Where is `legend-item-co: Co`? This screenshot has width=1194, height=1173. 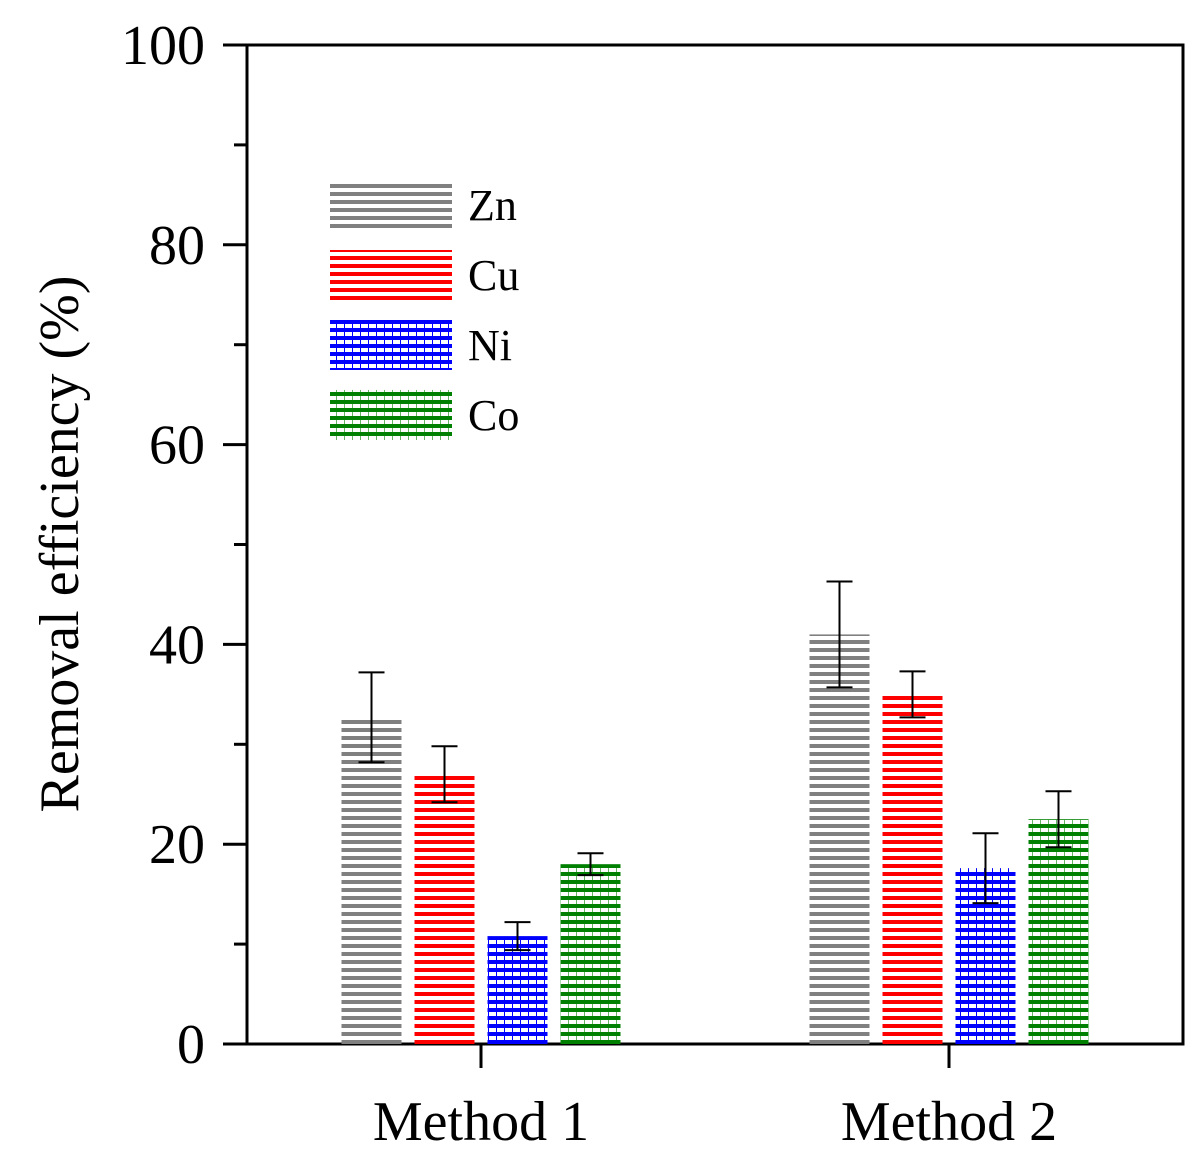
legend-item-co: Co is located at coordinates (424, 415).